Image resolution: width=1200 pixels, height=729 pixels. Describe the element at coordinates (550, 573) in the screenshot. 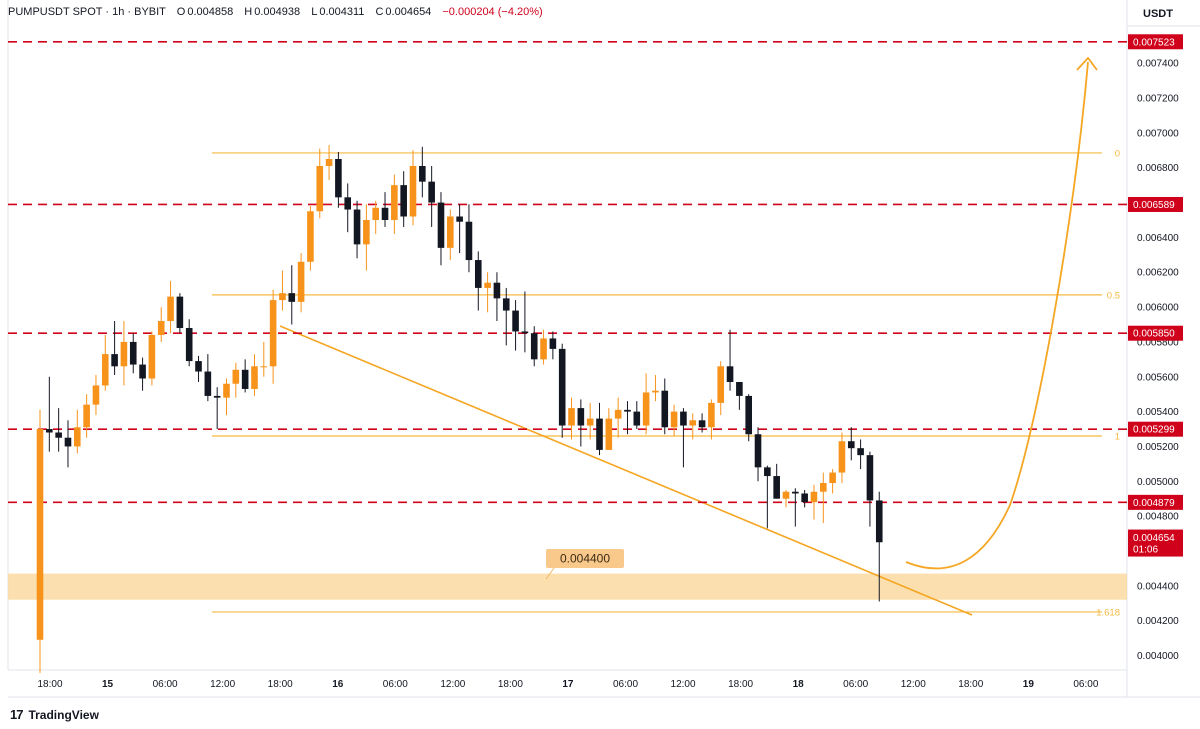

I see `callout-pointer` at that location.